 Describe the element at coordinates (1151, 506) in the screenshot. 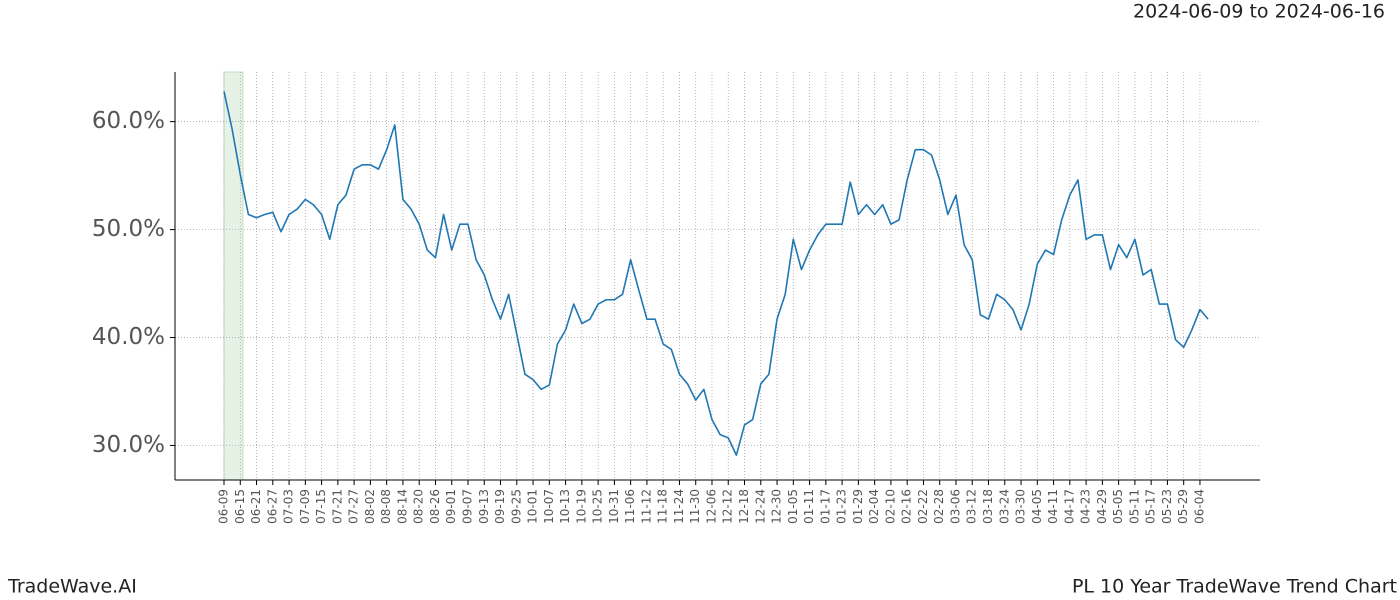

I see `x-tick-label: 05-17` at that location.